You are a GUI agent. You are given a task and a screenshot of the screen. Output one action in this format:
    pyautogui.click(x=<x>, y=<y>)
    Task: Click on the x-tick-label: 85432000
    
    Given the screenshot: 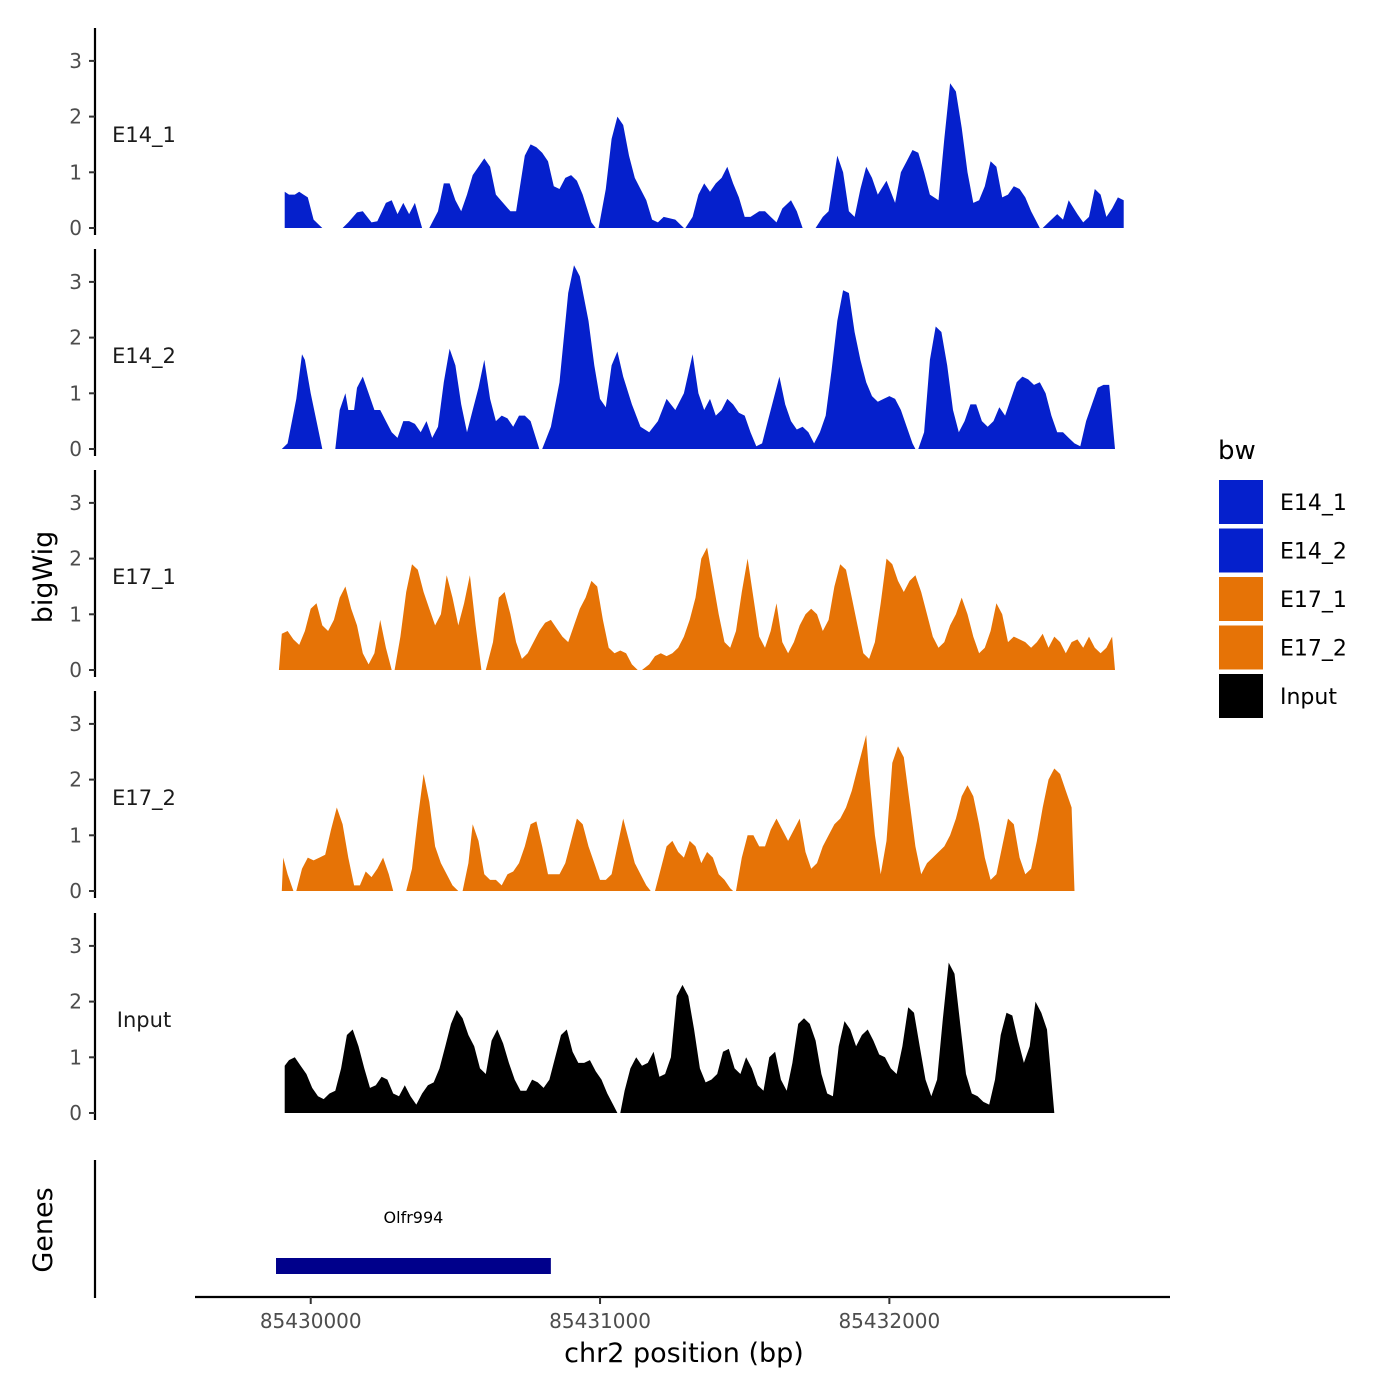 What is the action you would take?
    pyautogui.click(x=889, y=1321)
    